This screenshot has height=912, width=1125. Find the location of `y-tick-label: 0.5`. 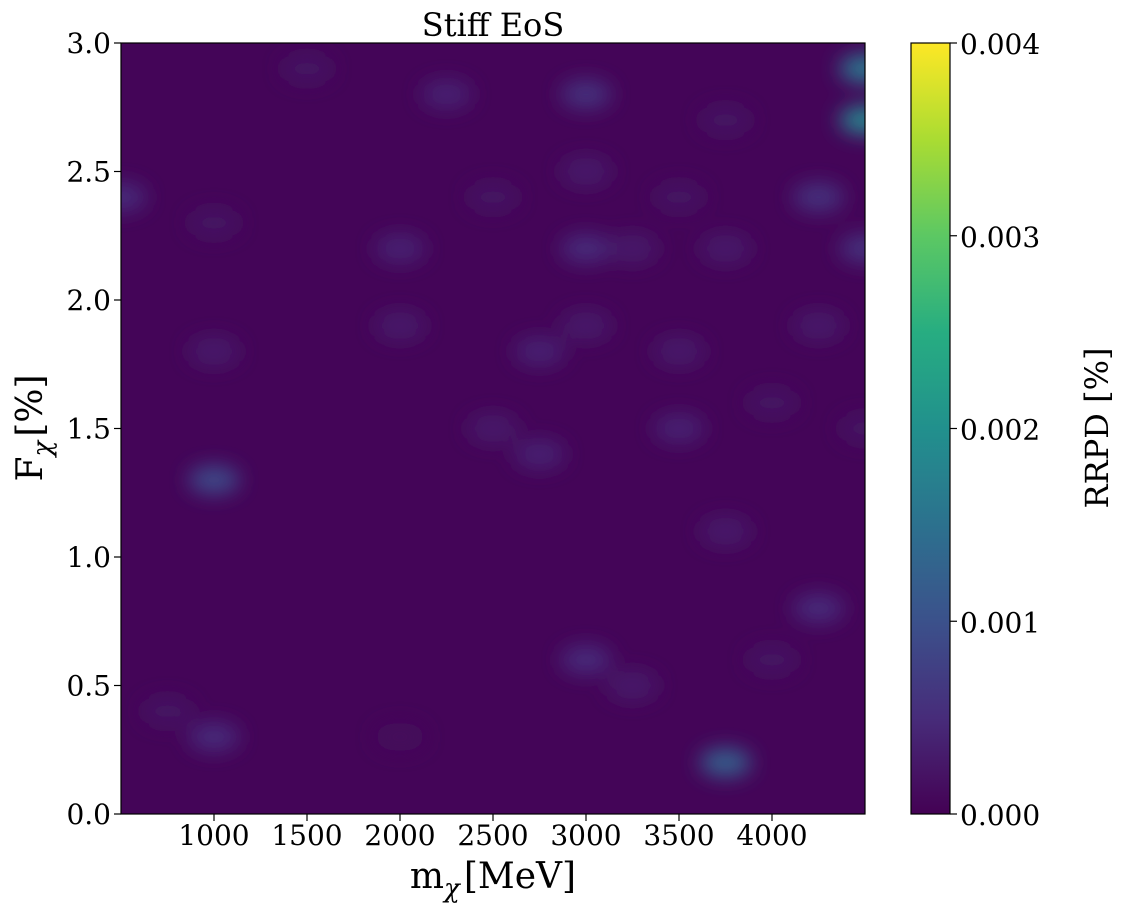

y-tick-label: 0.5 is located at coordinates (88, 686).